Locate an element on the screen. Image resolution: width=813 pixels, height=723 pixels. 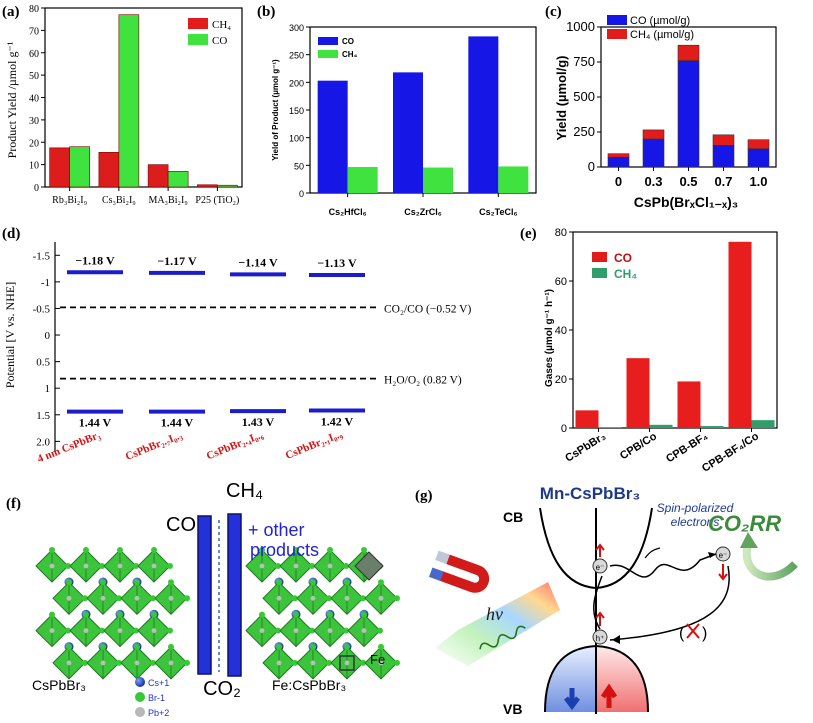
spin-label-line2: electrons is located at coordinates (695, 522).